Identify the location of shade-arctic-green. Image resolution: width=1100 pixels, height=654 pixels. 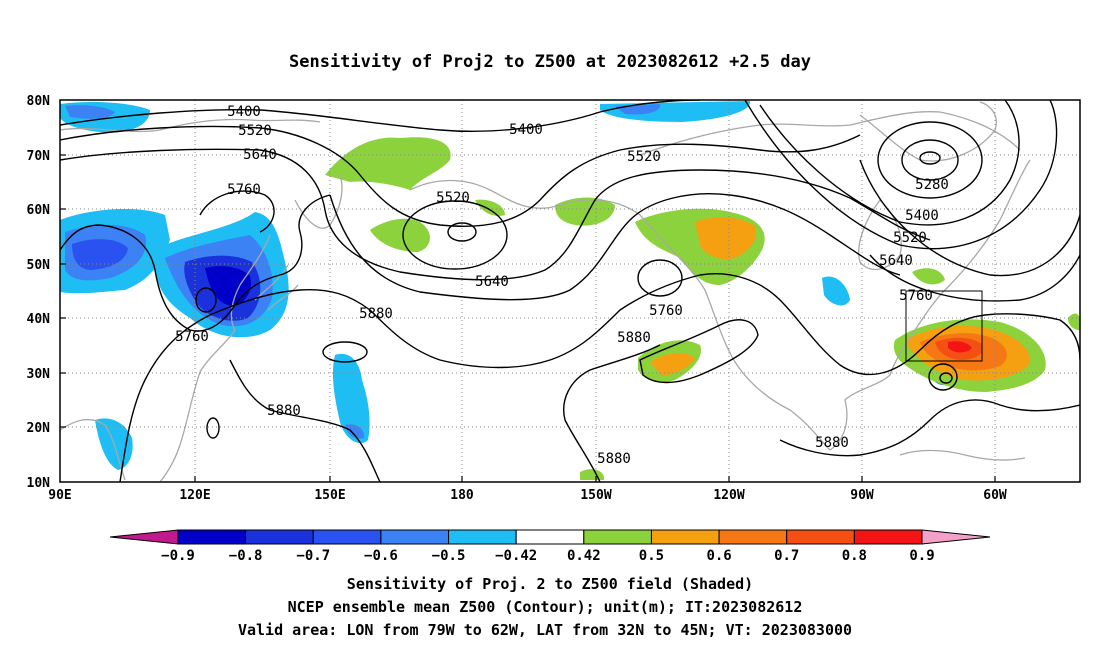
(388, 163).